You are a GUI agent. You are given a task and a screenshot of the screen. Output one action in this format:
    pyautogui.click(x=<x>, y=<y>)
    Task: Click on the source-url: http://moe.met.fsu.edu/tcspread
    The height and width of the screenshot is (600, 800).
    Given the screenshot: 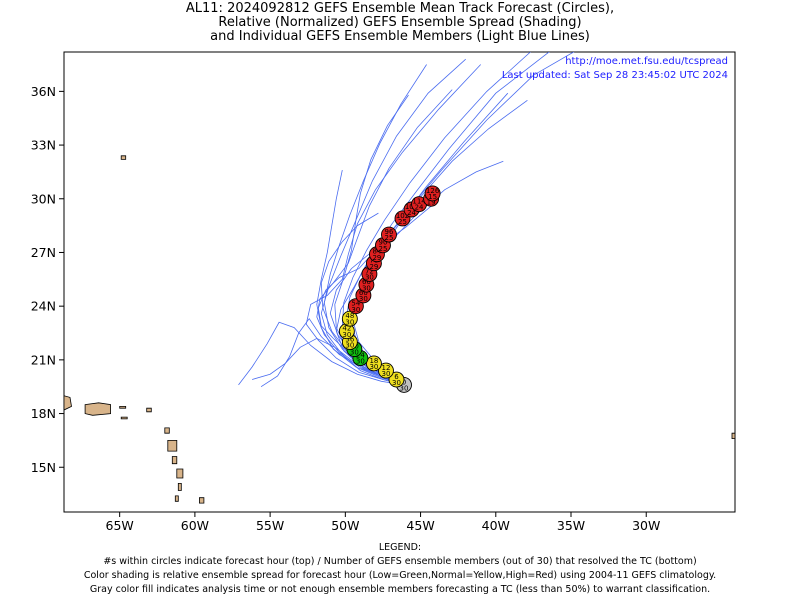 What is the action you would take?
    pyautogui.click(x=646, y=61)
    